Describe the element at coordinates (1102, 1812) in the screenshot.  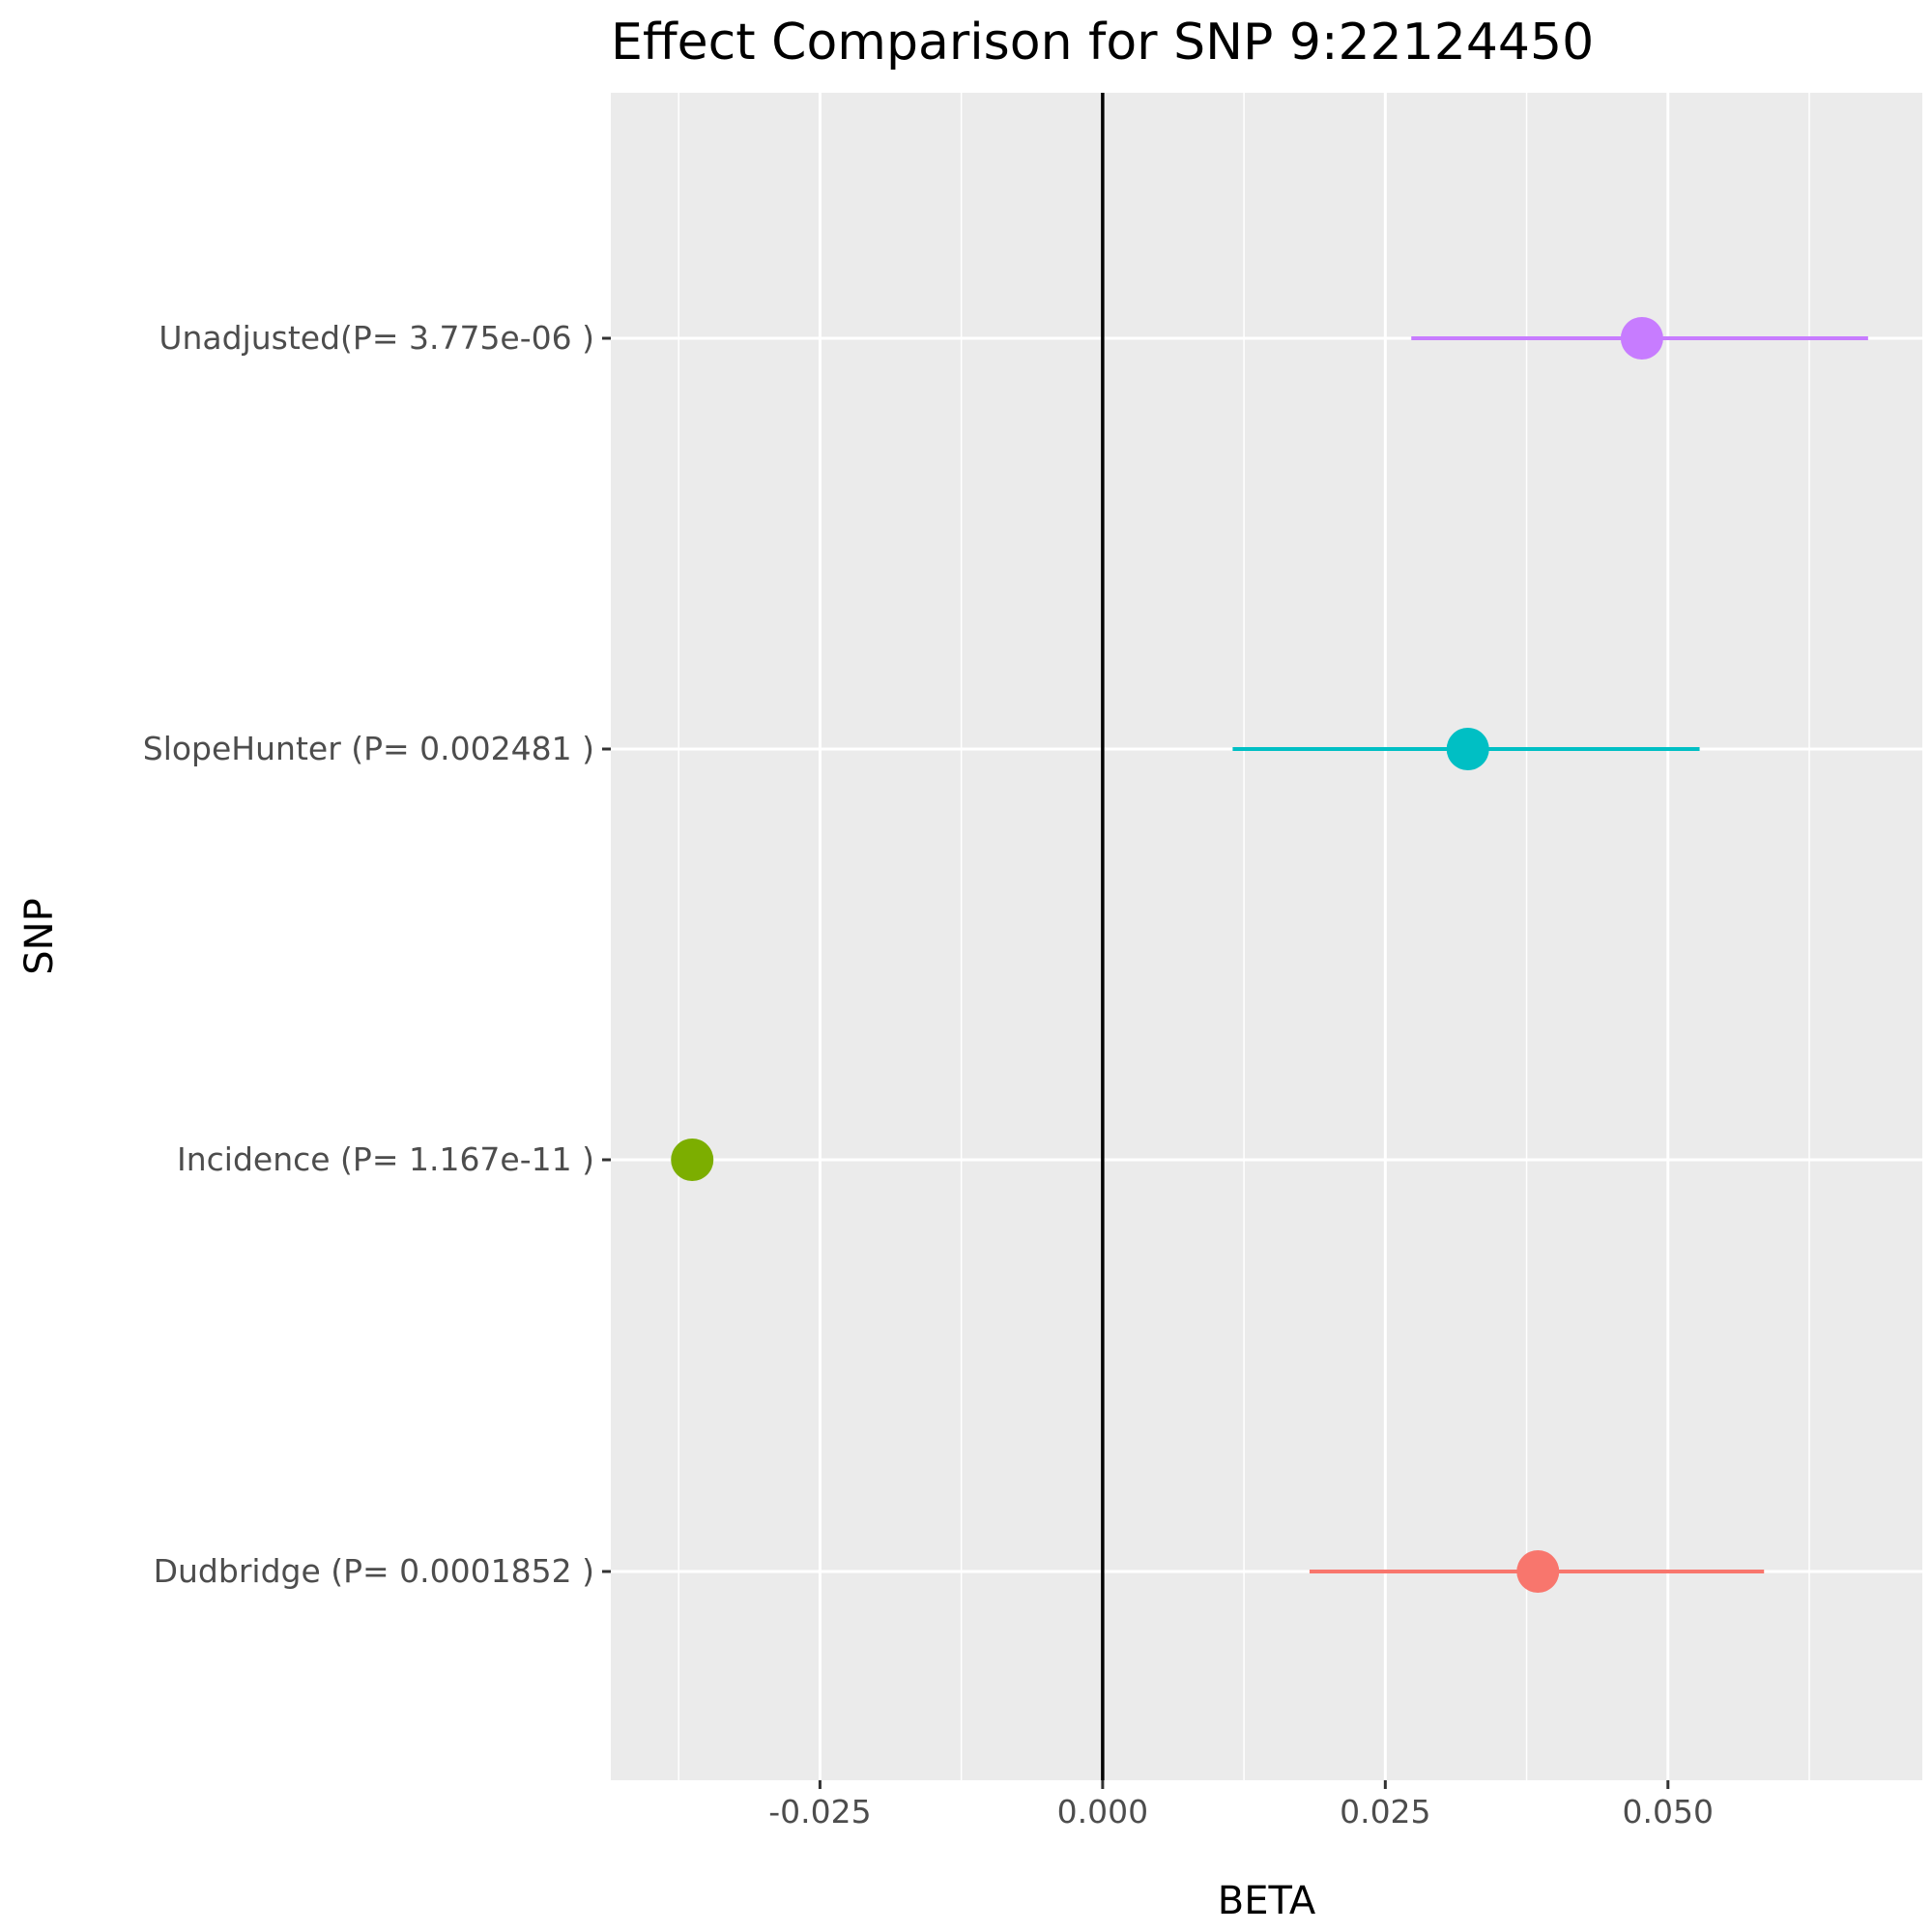
I see `x-tick-label: 0.000` at that location.